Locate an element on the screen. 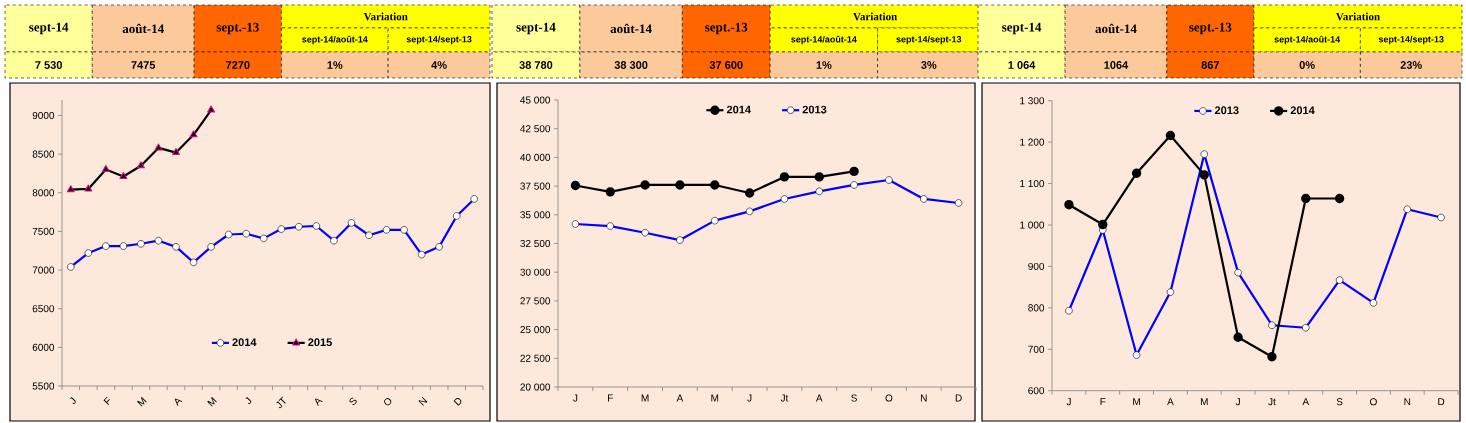 This screenshot has height=423, width=1466. y-tick-label: 1 300 is located at coordinates (1032, 101).